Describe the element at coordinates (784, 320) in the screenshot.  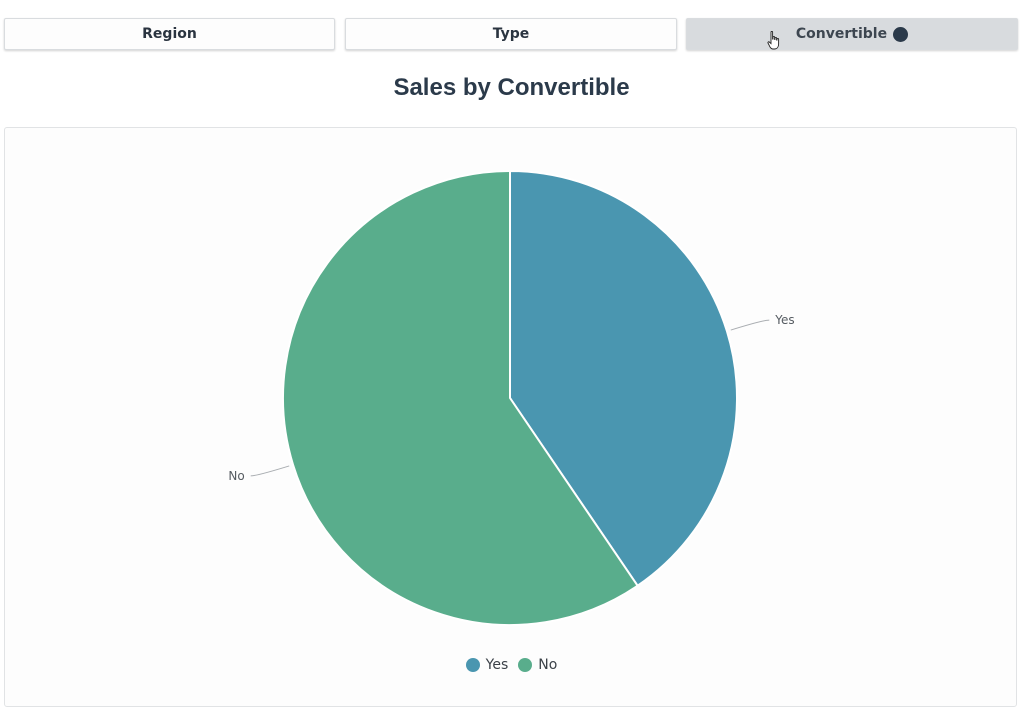
I see `slice-label-yes: Yes` at that location.